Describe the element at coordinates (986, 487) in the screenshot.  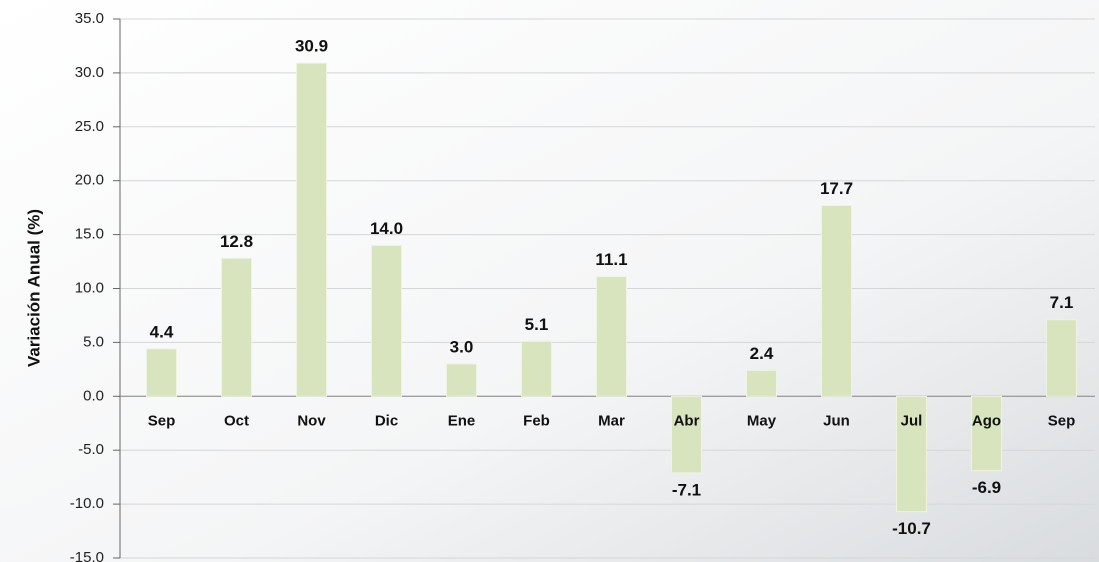
I see `data-label: -6.9` at that location.